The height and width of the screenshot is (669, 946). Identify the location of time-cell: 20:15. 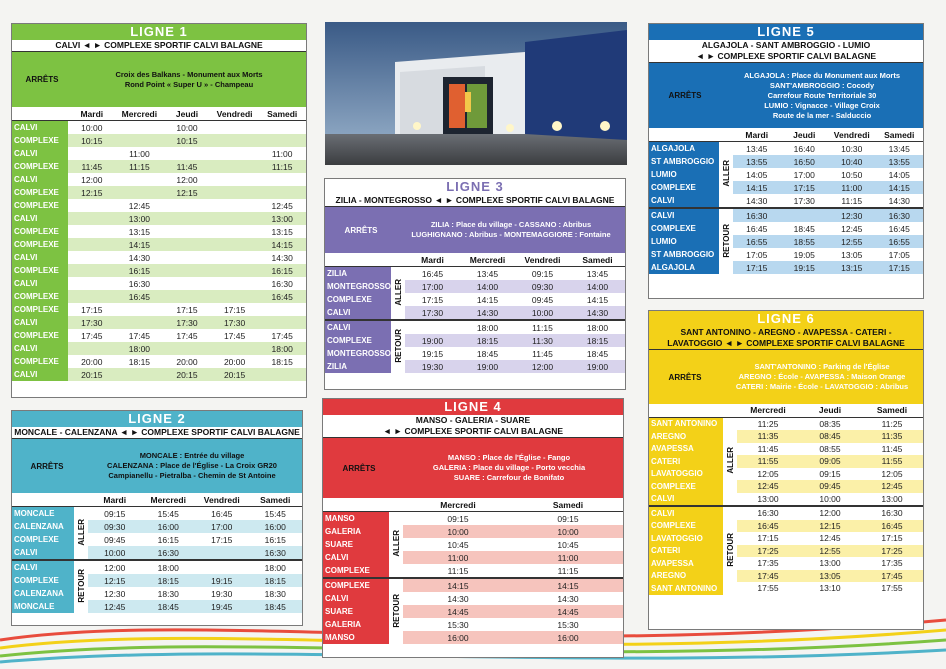
(234, 374).